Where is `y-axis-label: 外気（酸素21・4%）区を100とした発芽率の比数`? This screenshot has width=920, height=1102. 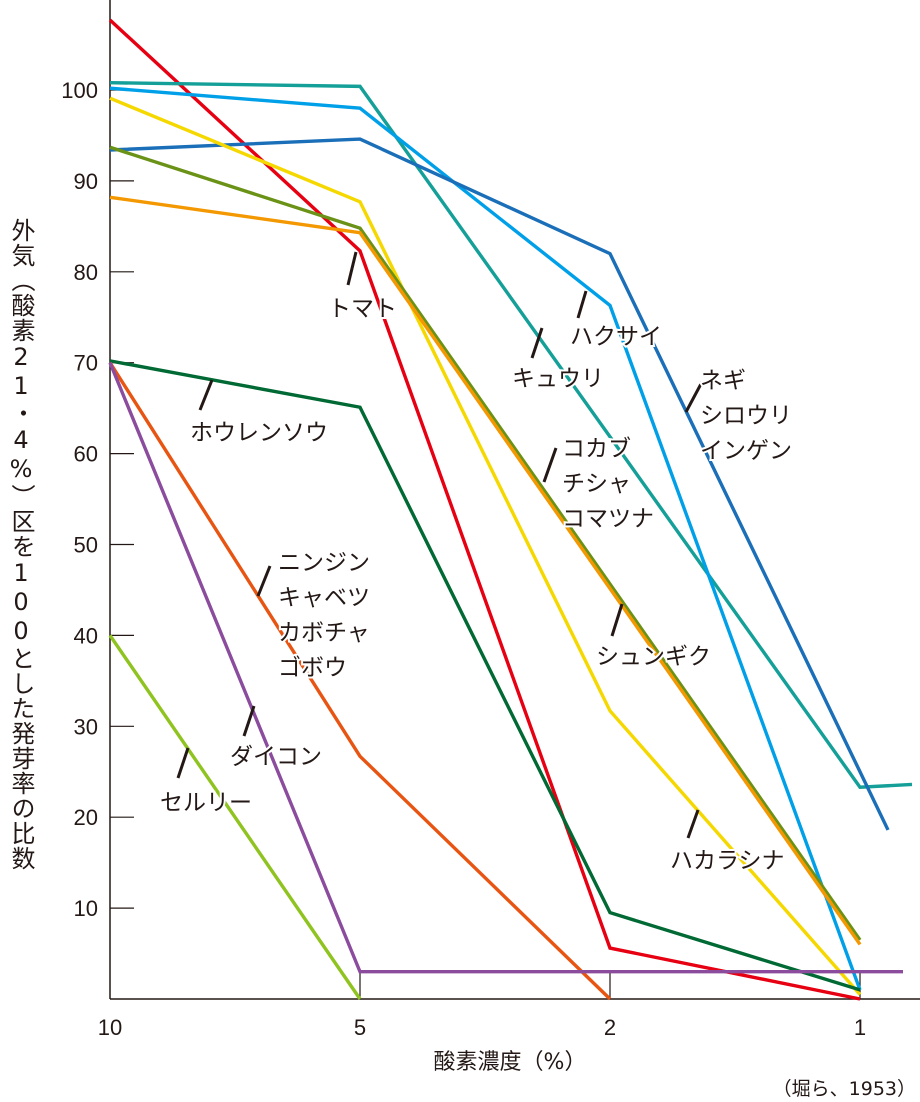 y-axis-label: 外気（酸素21・4%）区を100とした発芽率の比数 is located at coordinates (21, 544).